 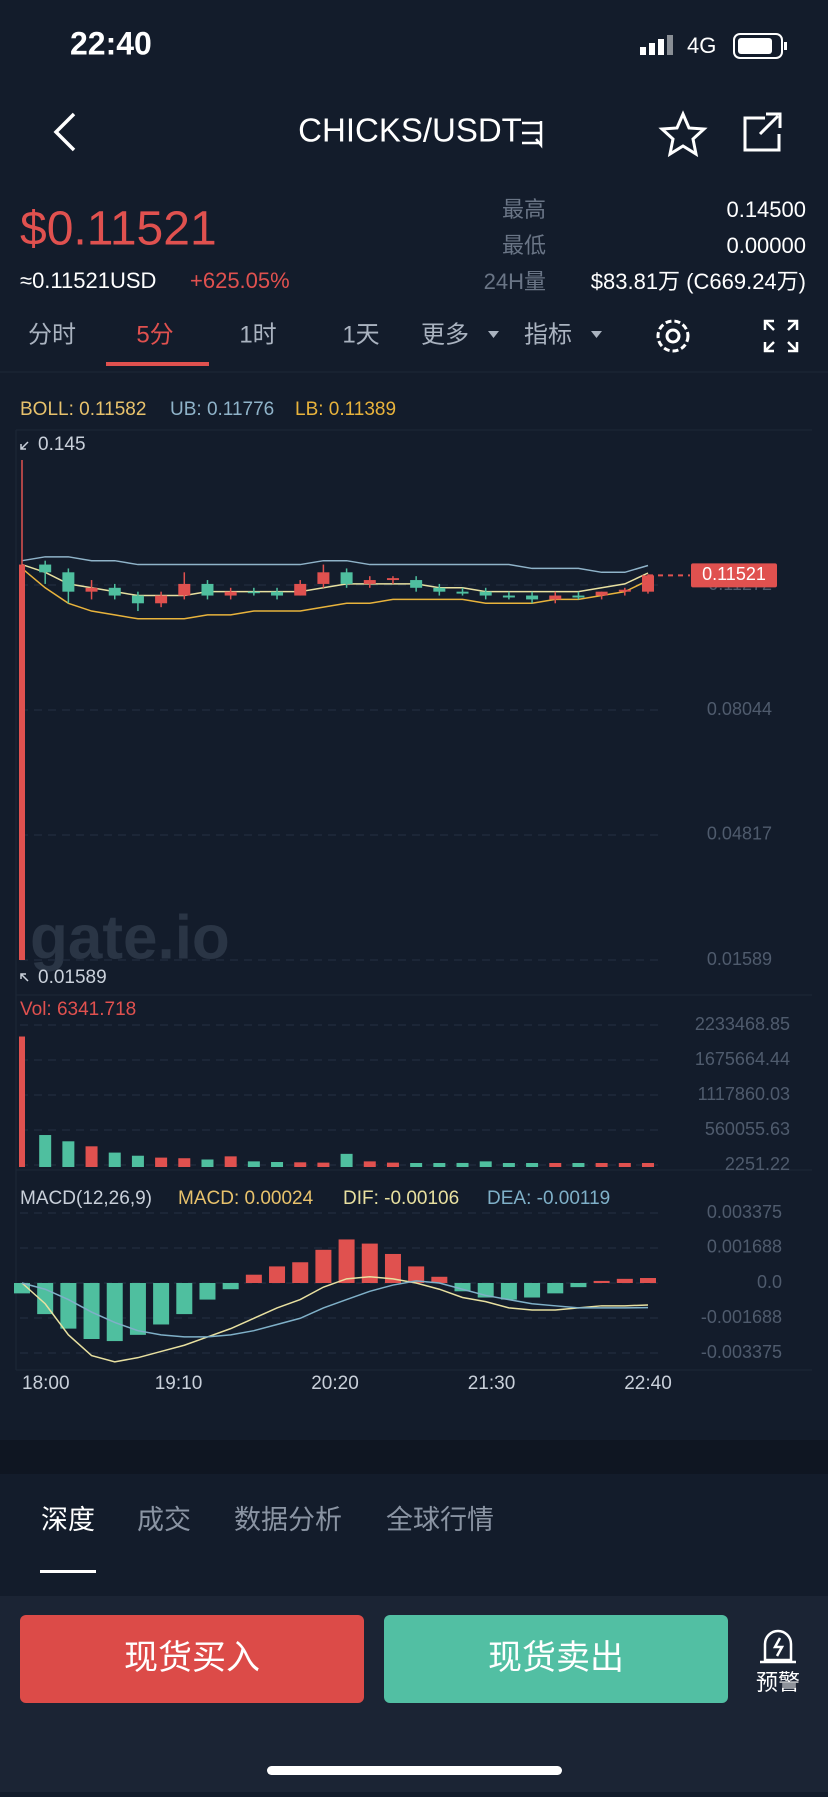 I want to click on buy-button, so click(x=192, y=1659).